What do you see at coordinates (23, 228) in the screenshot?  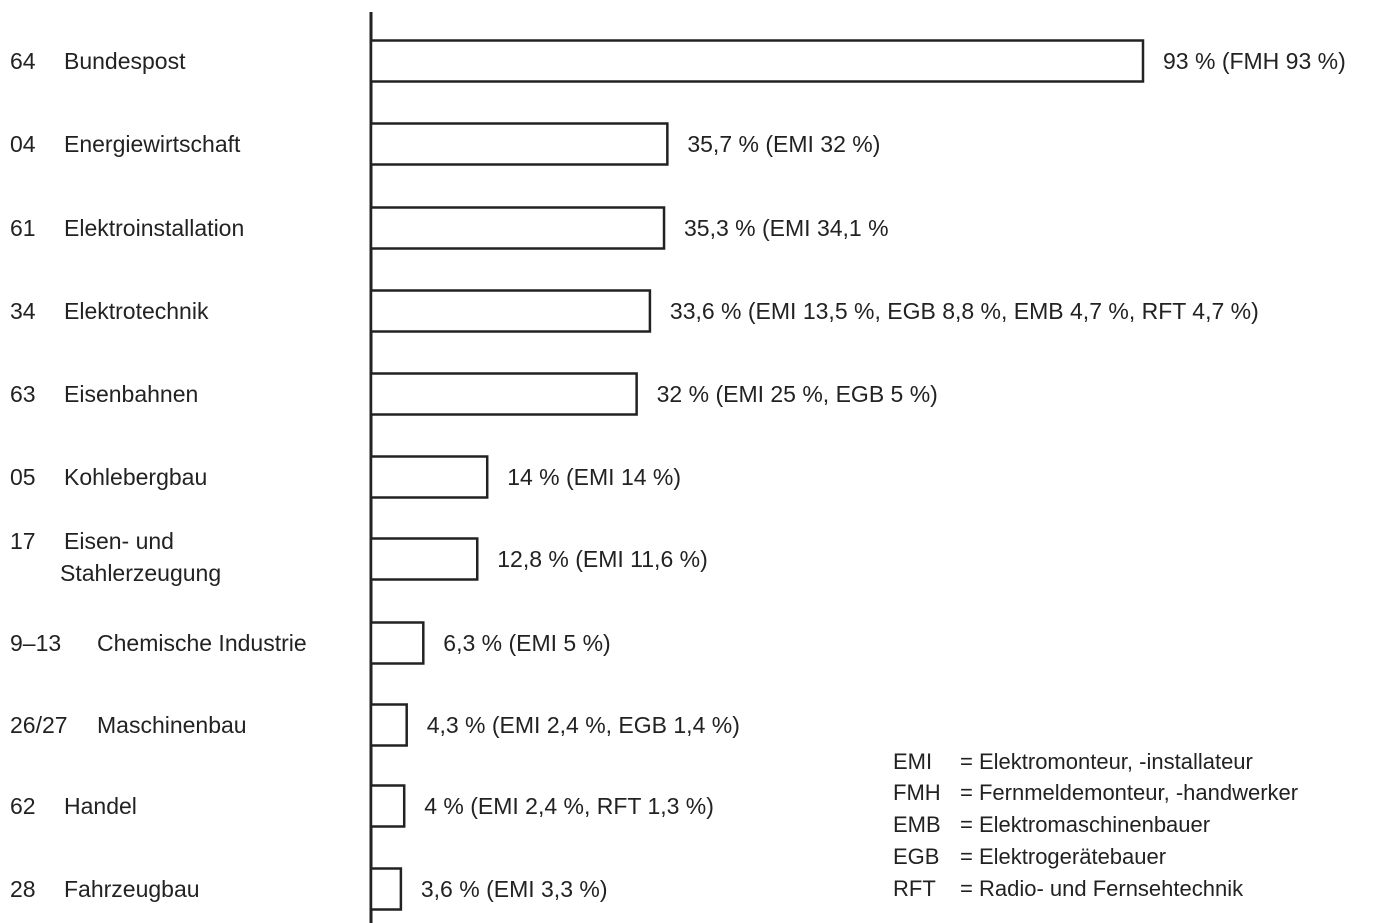 I see `category-code-2: 61` at bounding box center [23, 228].